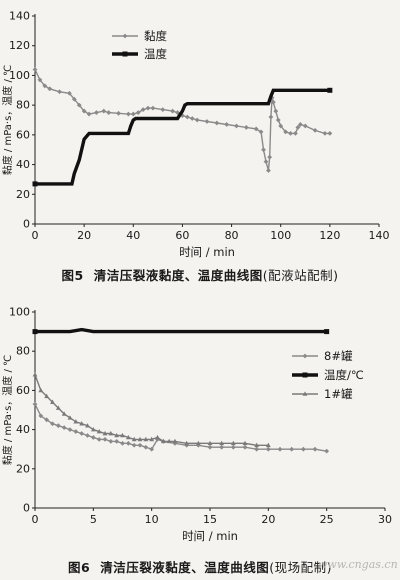  I want to click on fig6-y-tick-label: 60, so click(23, 390).